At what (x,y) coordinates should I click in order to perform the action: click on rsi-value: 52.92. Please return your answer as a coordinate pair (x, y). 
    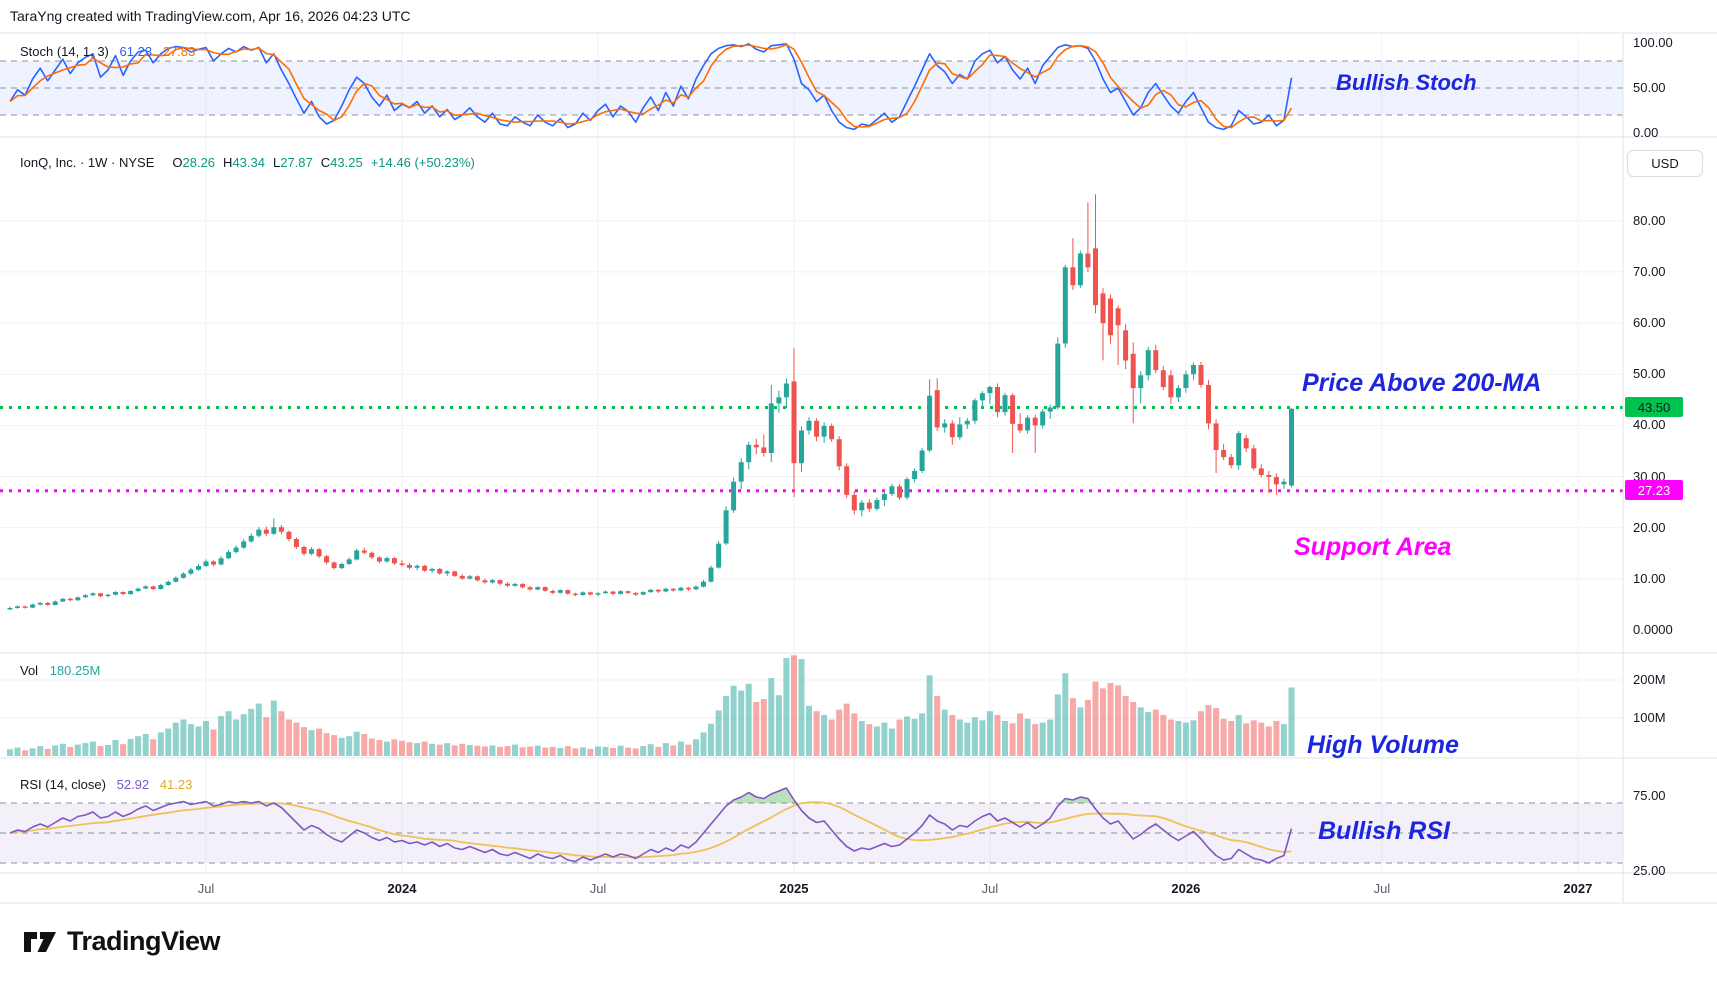
    Looking at the image, I should click on (133, 784).